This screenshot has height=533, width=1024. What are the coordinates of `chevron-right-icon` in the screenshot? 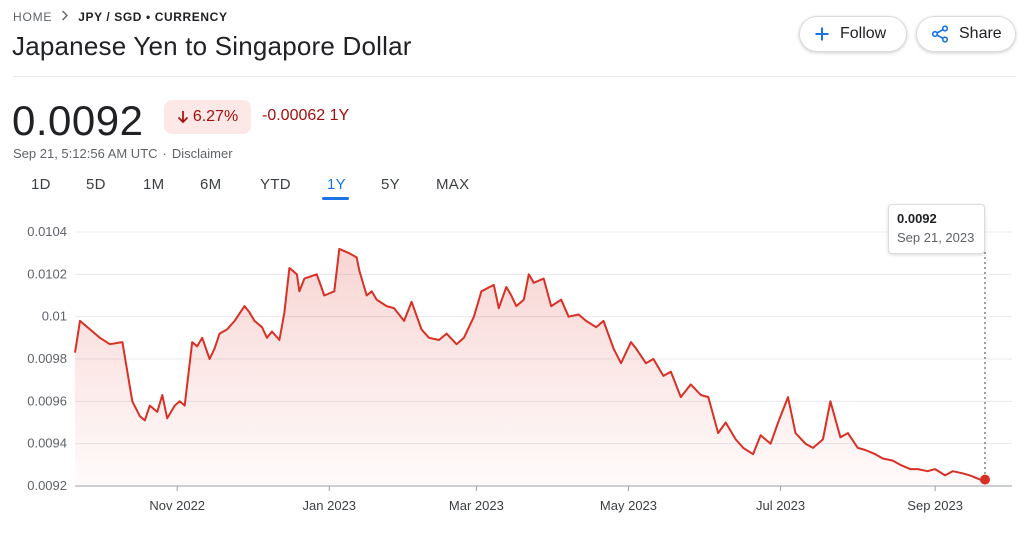 It's located at (65, 16).